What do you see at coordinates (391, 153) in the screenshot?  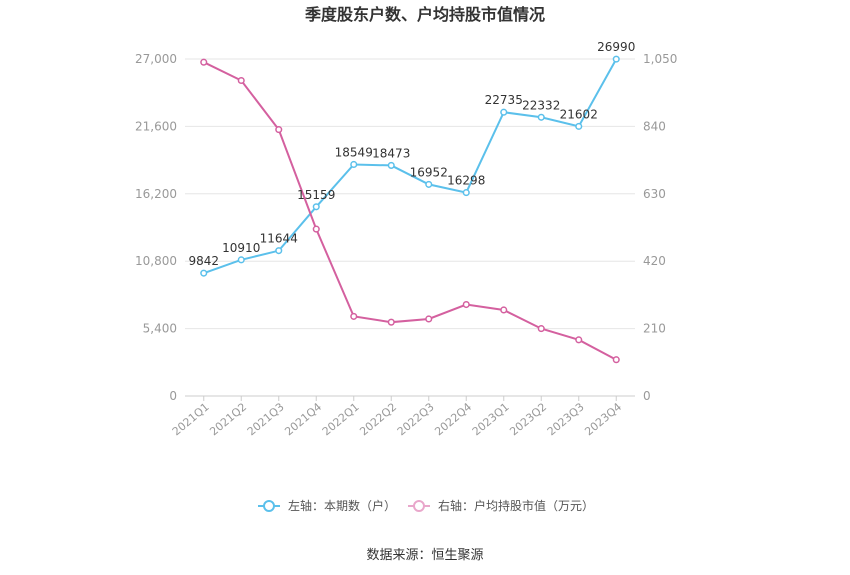 I see `data-label: 18473` at bounding box center [391, 153].